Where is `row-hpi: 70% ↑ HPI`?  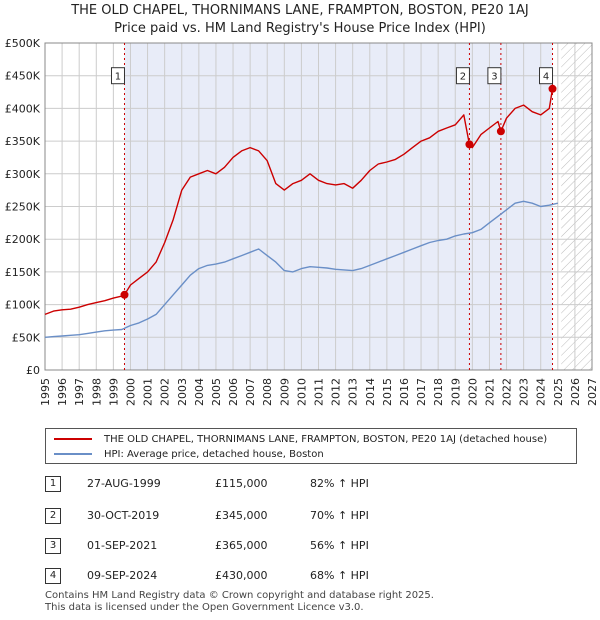
row-hpi: 70% ↑ HPI is located at coordinates (339, 515).